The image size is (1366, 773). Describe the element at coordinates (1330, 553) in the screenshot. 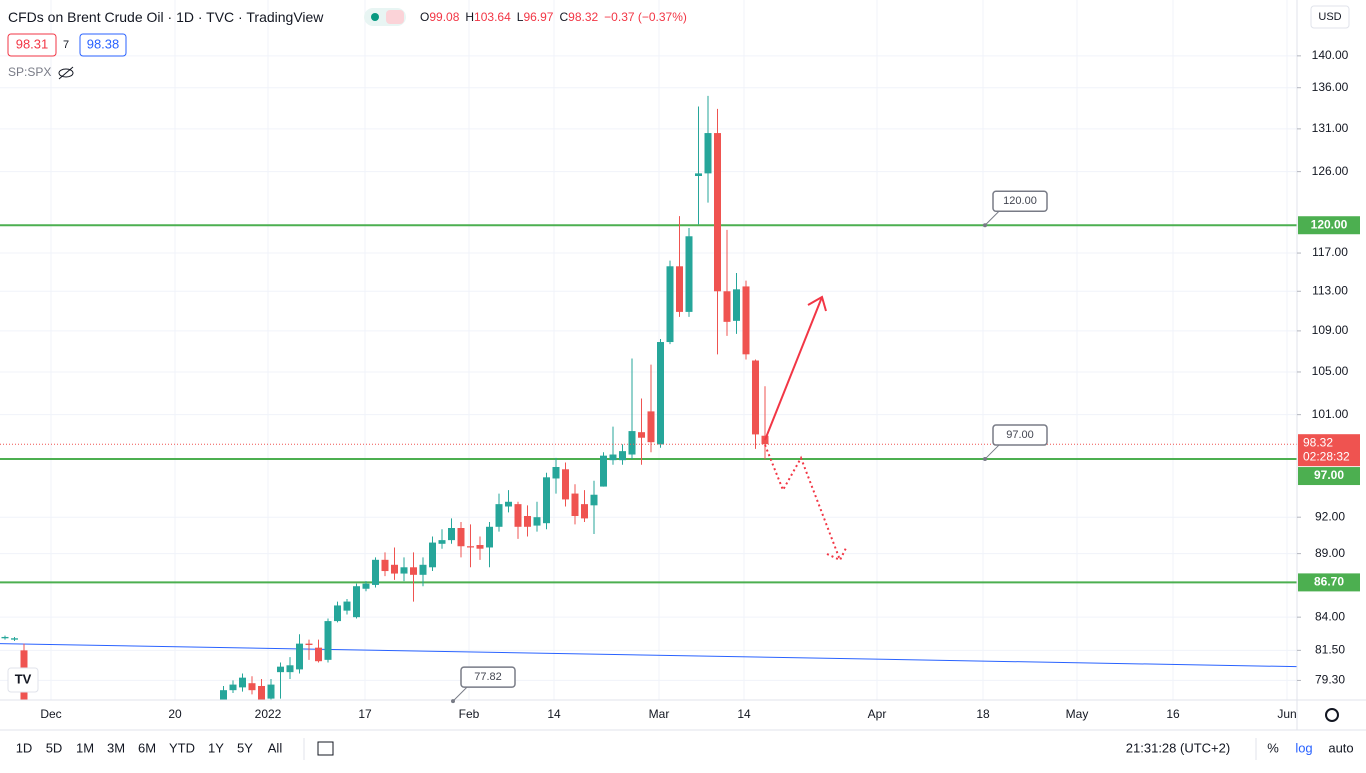

I see `y-tick-label: 89.00` at that location.